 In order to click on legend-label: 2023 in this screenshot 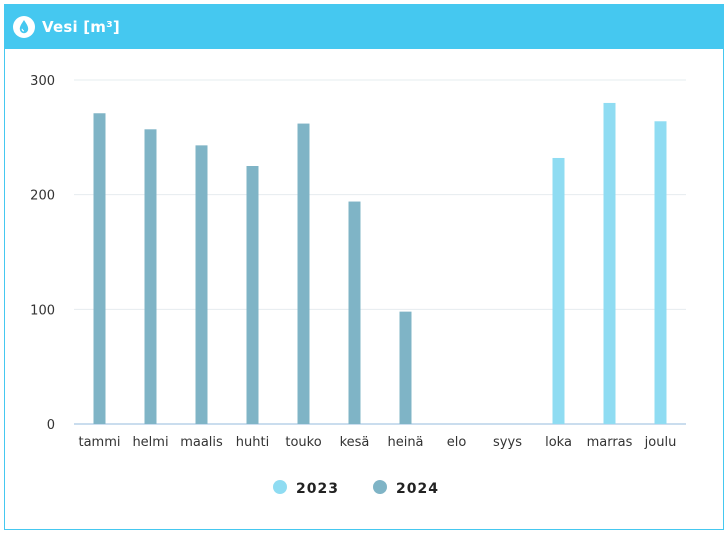, I will do `click(317, 489)`.